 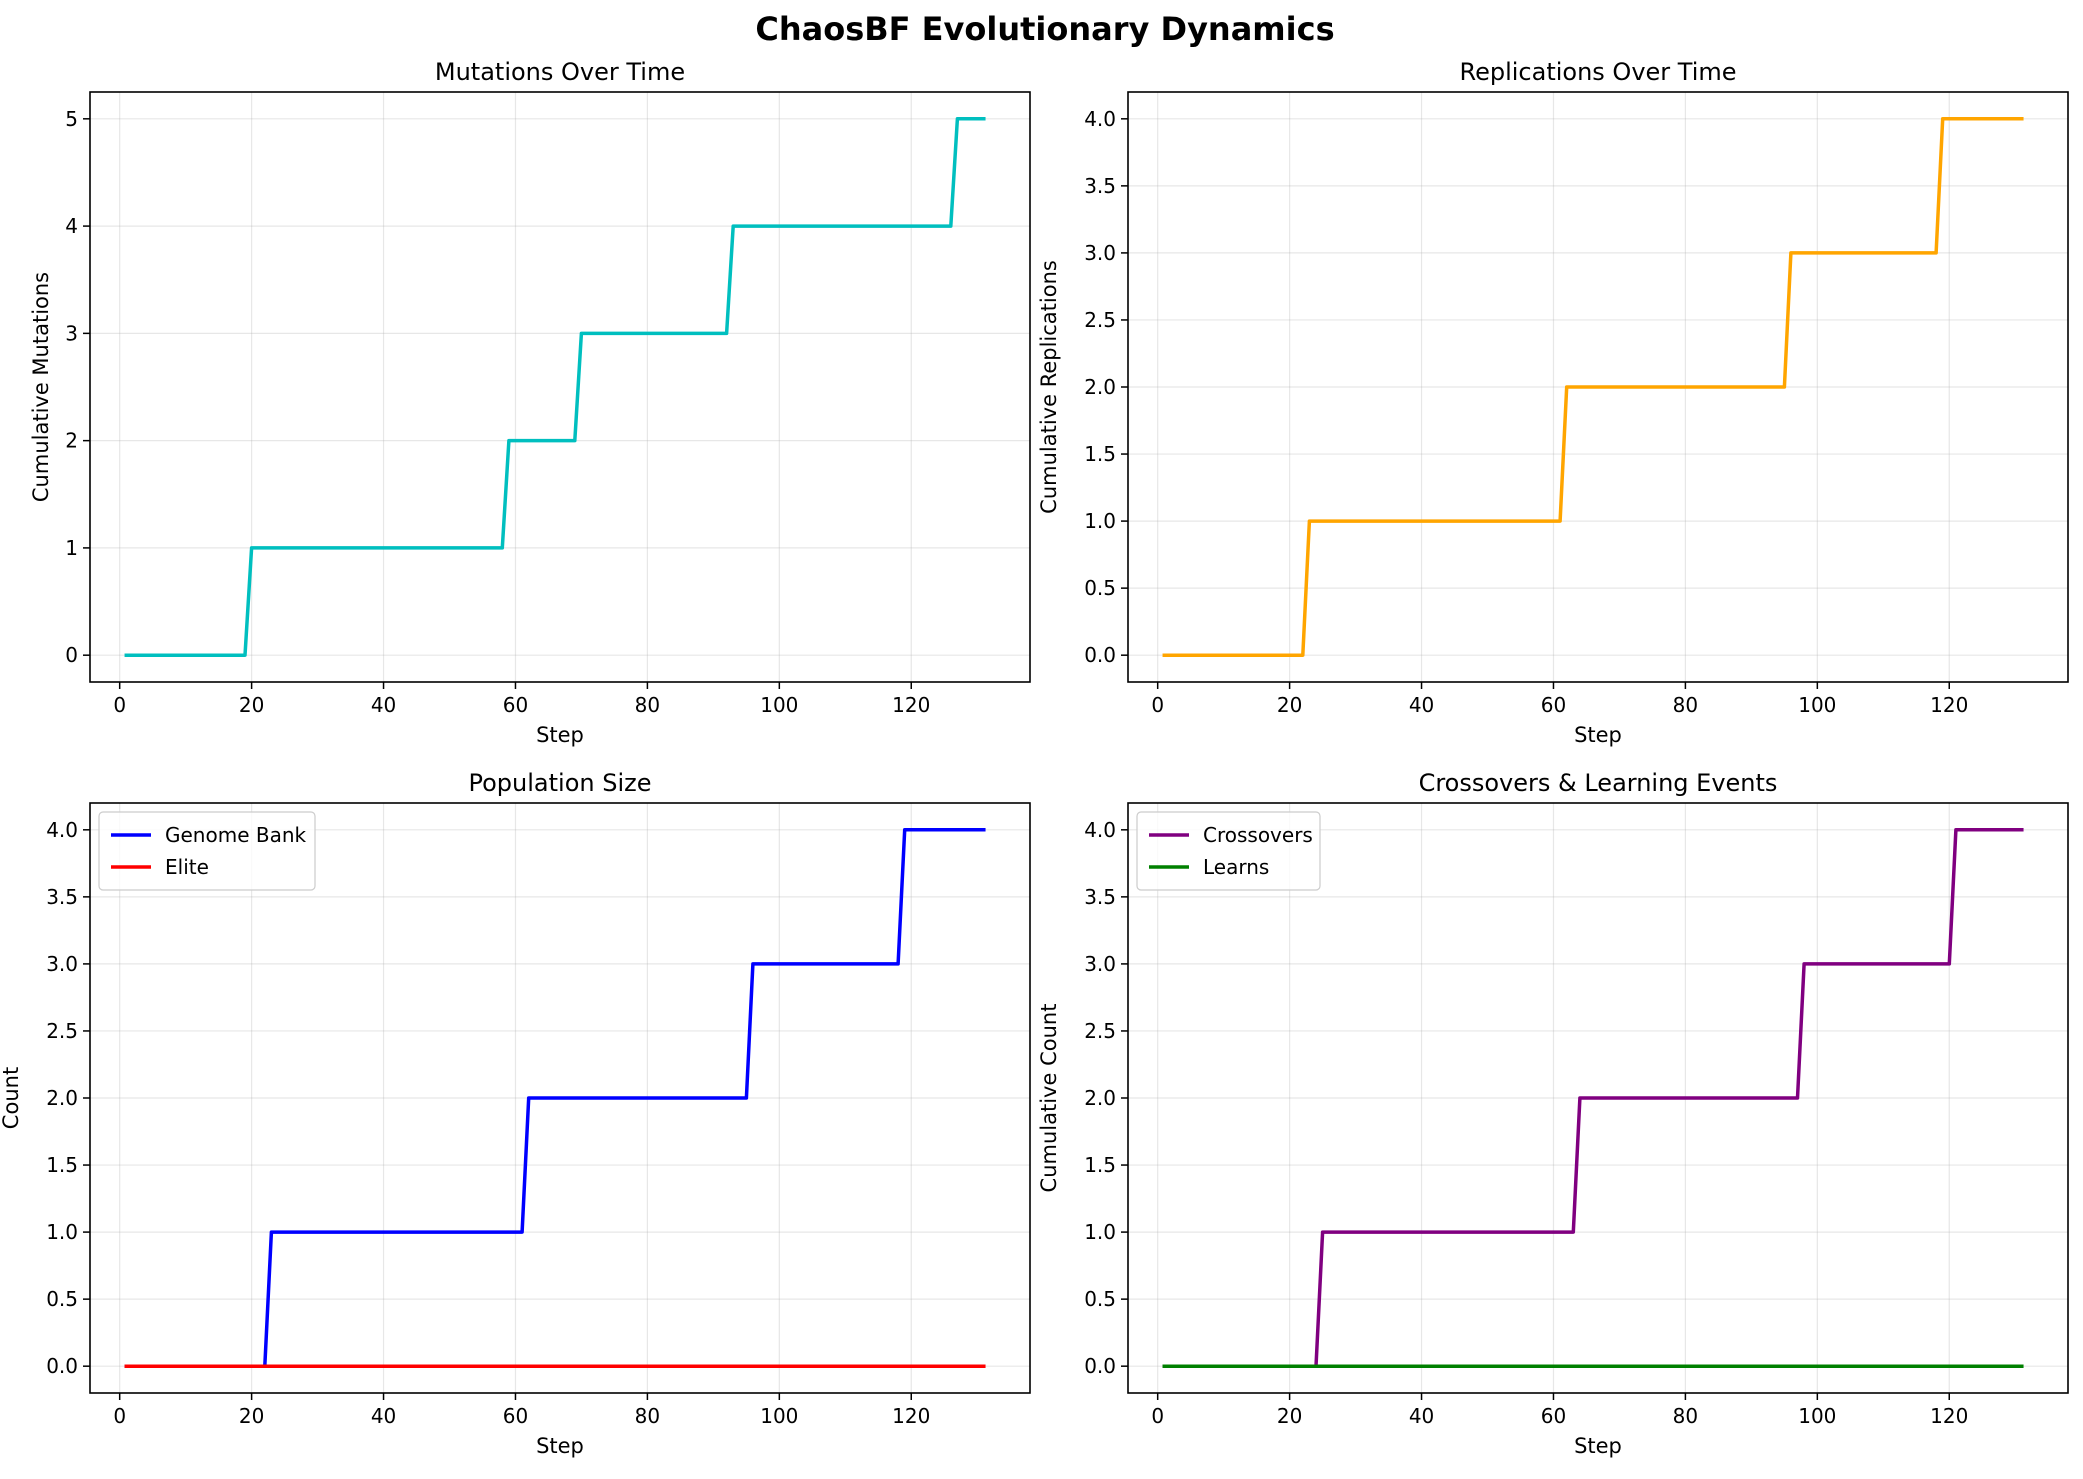 What do you see at coordinates (236, 835) in the screenshot?
I see `legend-label: Genome Bank` at bounding box center [236, 835].